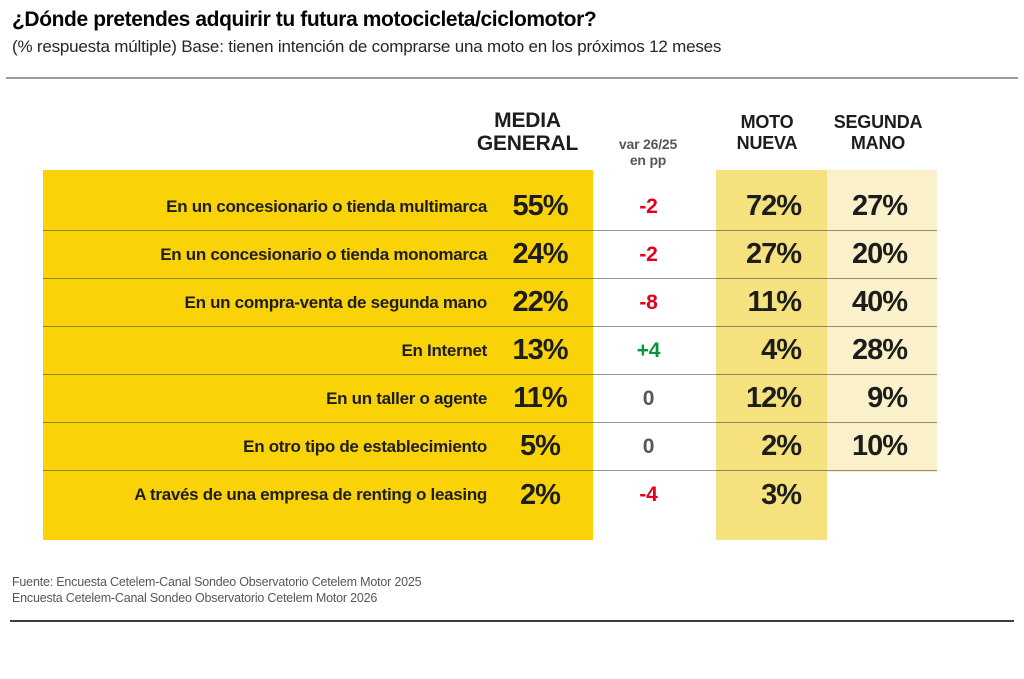 Image resolution: width=1024 pixels, height=679 pixels. What do you see at coordinates (512, 78) in the screenshot?
I see `top-divider` at bounding box center [512, 78].